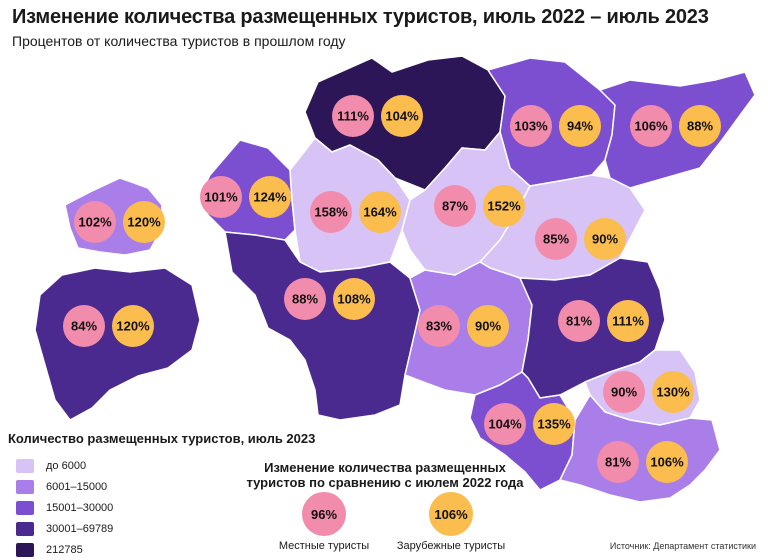 This screenshot has height=560, width=768. I want to click on legend-item: 212785, so click(64, 549).